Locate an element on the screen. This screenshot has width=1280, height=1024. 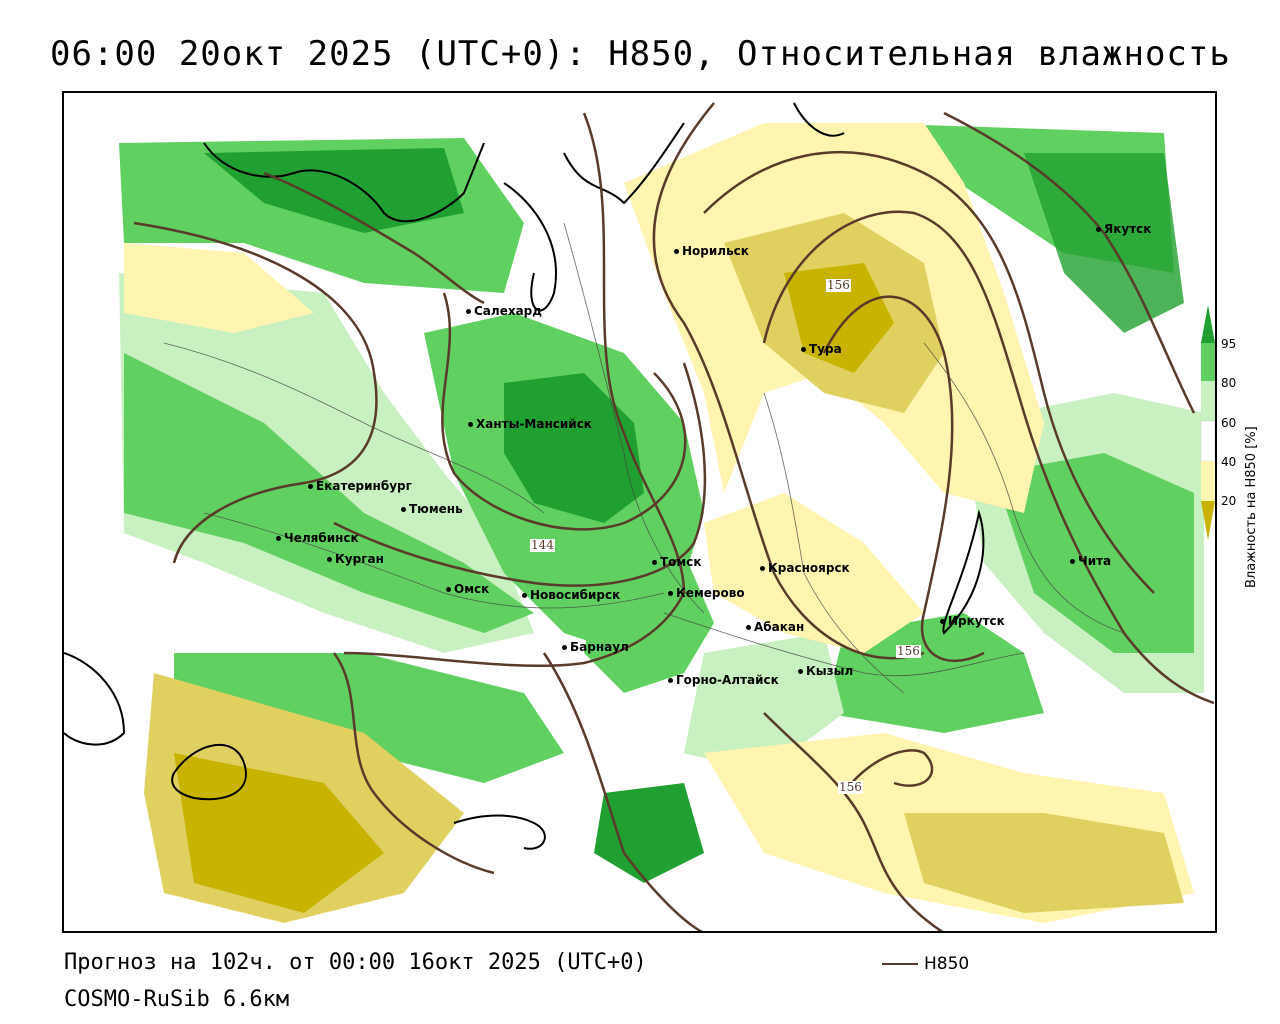
contour-legend-swatch is located at coordinates (900, 964).